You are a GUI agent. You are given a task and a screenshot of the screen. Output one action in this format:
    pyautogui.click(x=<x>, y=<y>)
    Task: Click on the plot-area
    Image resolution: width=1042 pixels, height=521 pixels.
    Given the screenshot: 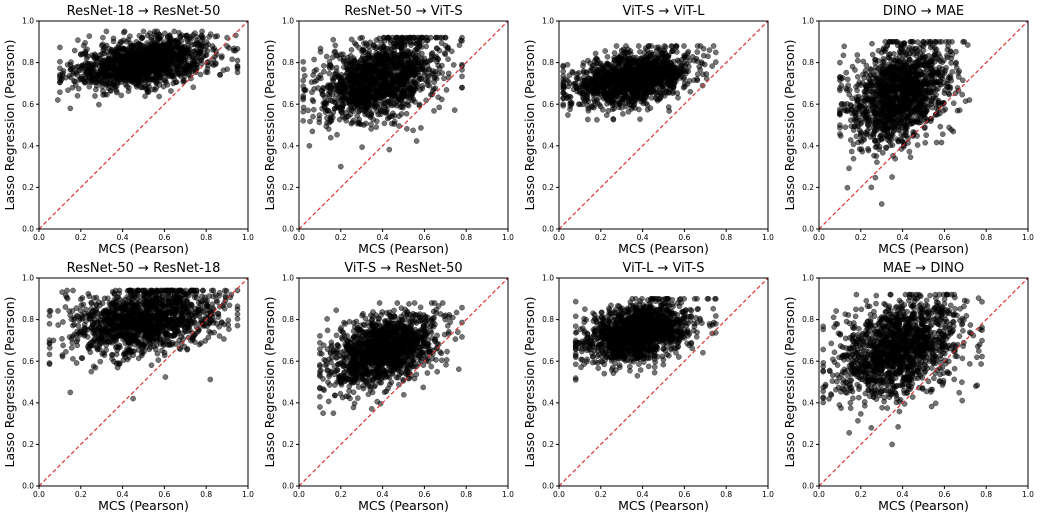 What is the action you would take?
    pyautogui.click(x=905, y=123)
    